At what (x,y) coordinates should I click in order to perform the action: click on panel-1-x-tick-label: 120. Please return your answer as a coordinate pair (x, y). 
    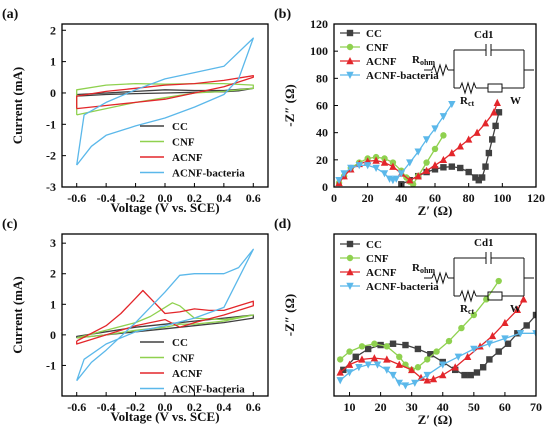
    Looking at the image, I should click on (536, 198).